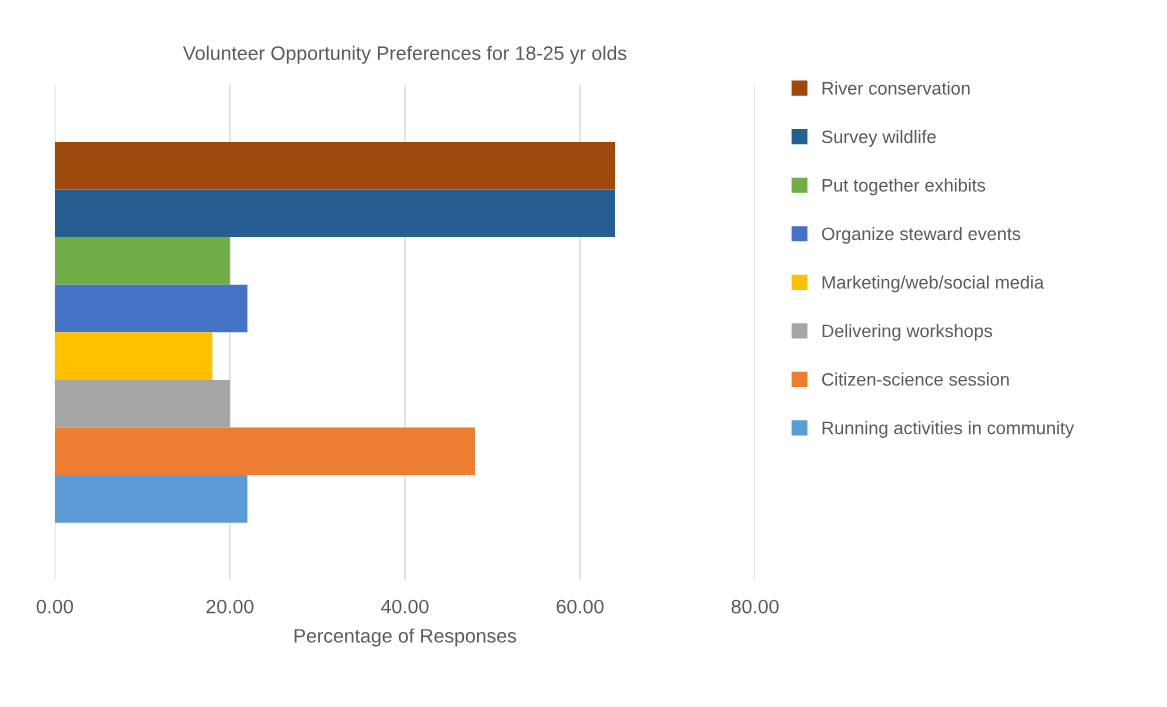  I want to click on legend-label: Organize steward events, so click(921, 235).